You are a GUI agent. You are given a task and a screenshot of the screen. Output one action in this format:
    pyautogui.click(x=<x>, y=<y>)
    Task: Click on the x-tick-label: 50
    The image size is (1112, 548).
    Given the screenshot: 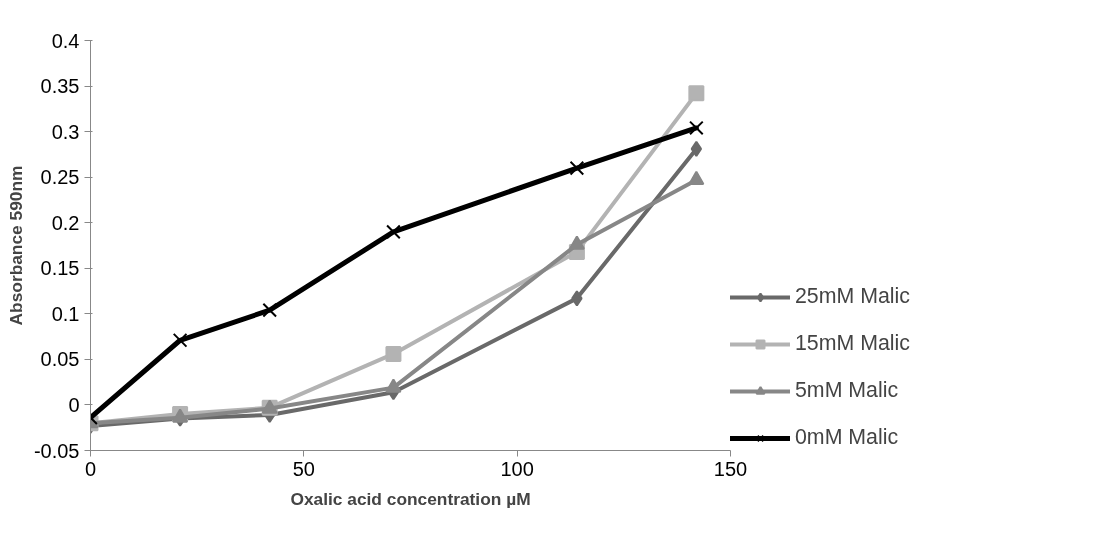 What is the action you would take?
    pyautogui.click(x=303, y=468)
    